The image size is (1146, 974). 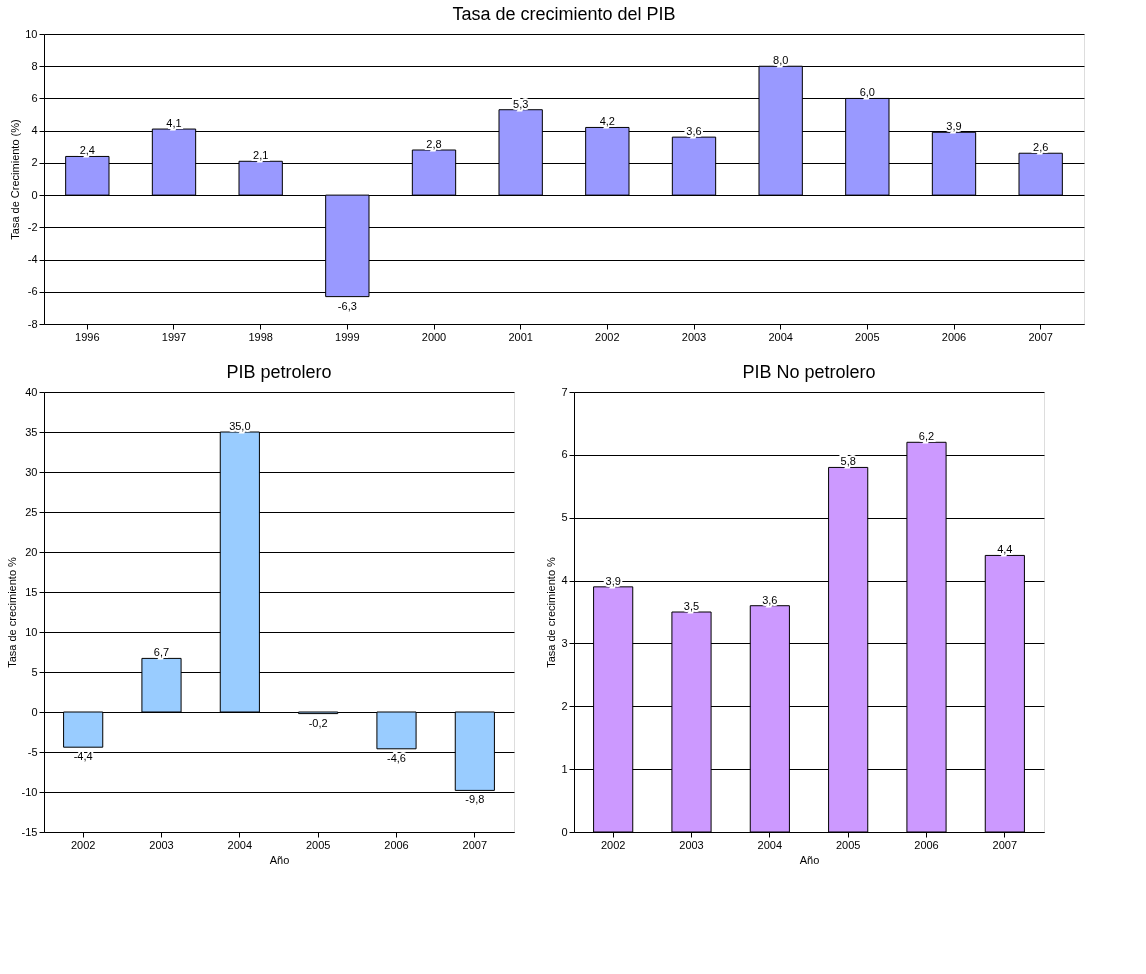 What do you see at coordinates (83, 756) in the screenshot?
I see `data-label: -4,4` at bounding box center [83, 756].